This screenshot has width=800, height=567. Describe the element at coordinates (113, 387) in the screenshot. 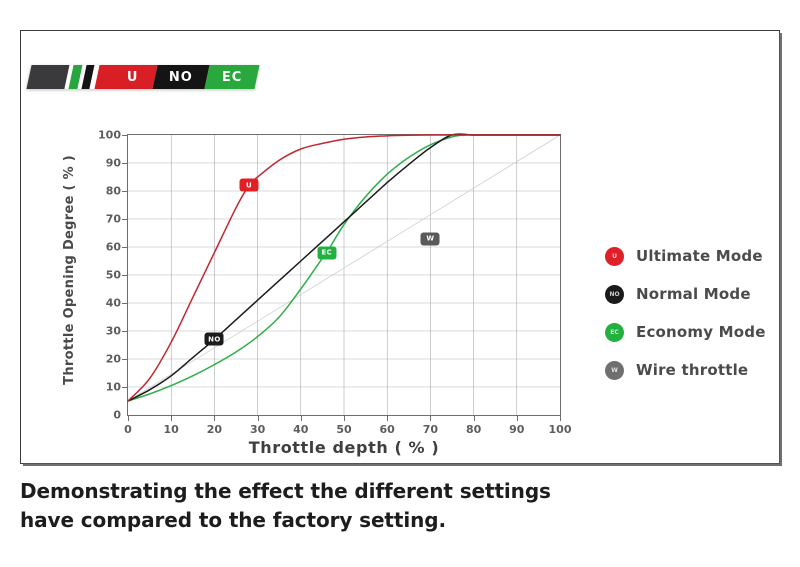

I see `y-tick-label: 10` at that location.